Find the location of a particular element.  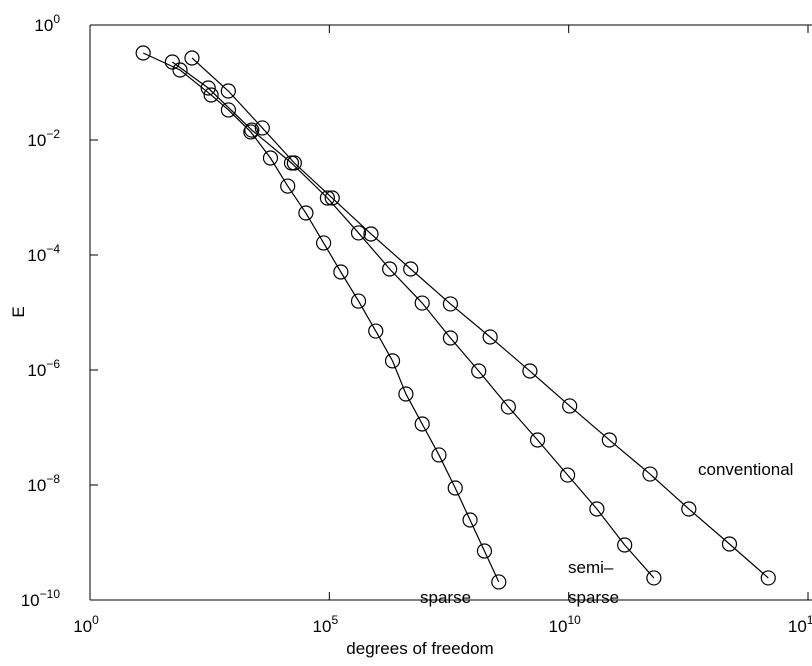

tick-exponent: −2 is located at coordinates (53, 134).